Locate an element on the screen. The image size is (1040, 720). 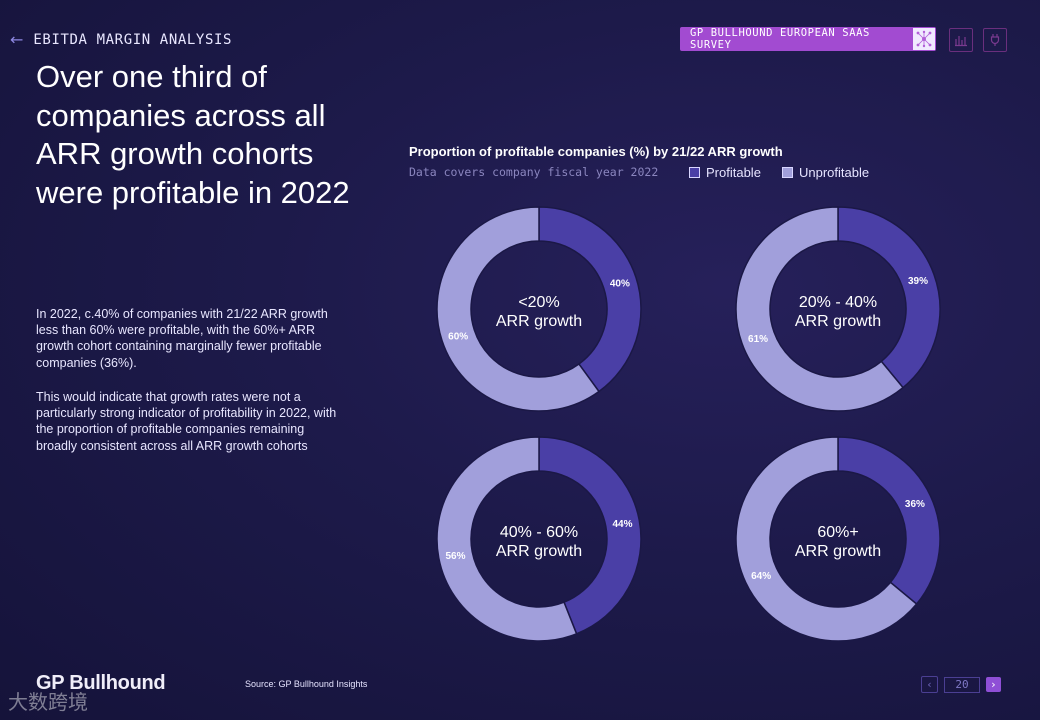
donut-center-label: <20% is located at coordinates (538, 302).